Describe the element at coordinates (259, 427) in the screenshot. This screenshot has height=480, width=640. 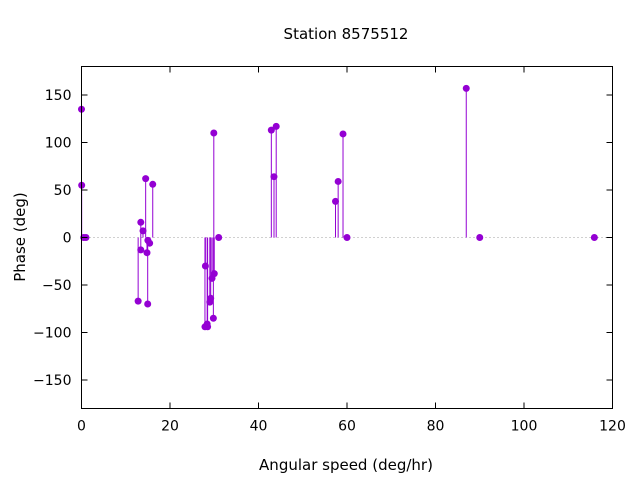
I see `x-tick-label: 40` at that location.